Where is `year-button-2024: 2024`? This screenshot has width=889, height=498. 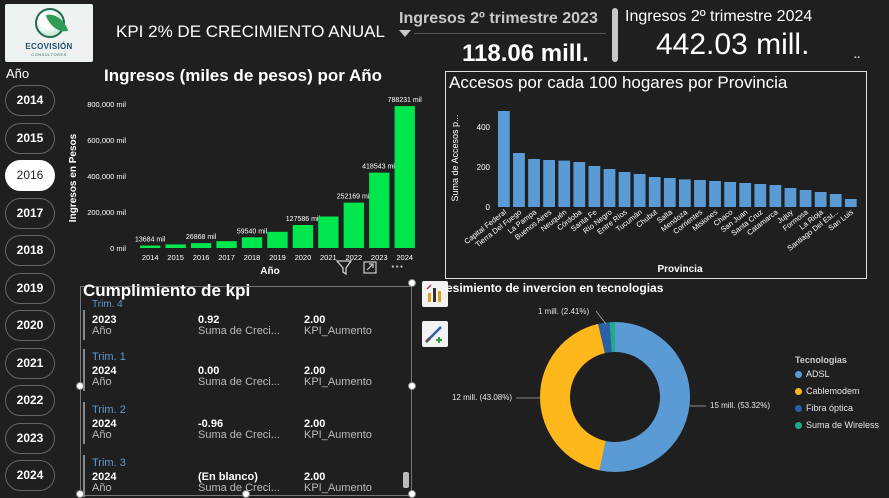
year-button-2024: 2024 is located at coordinates (30, 475).